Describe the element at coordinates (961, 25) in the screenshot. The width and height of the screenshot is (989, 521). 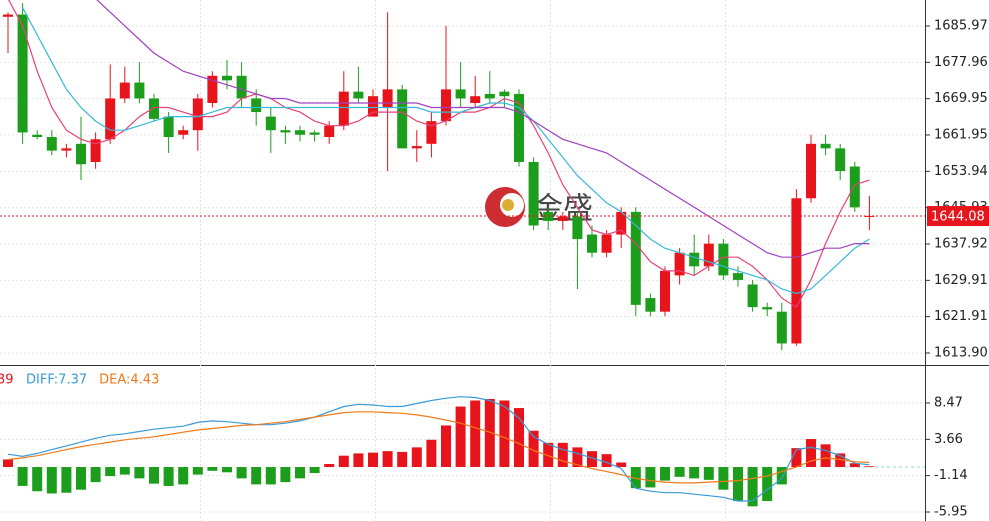
I see `y-tick-label: 1685.97` at that location.